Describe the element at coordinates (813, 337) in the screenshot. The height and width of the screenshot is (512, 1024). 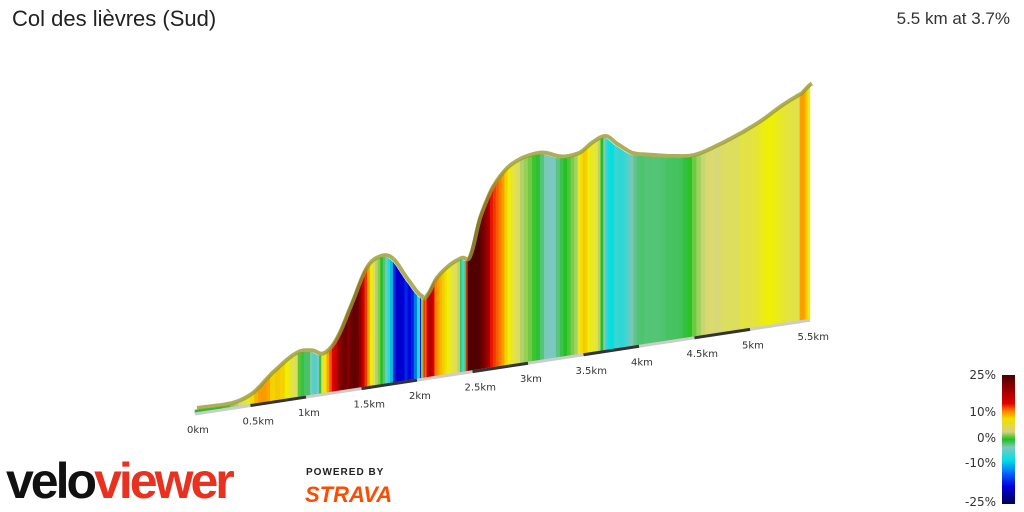
I see `x-tick-label: 5.5km` at that location.